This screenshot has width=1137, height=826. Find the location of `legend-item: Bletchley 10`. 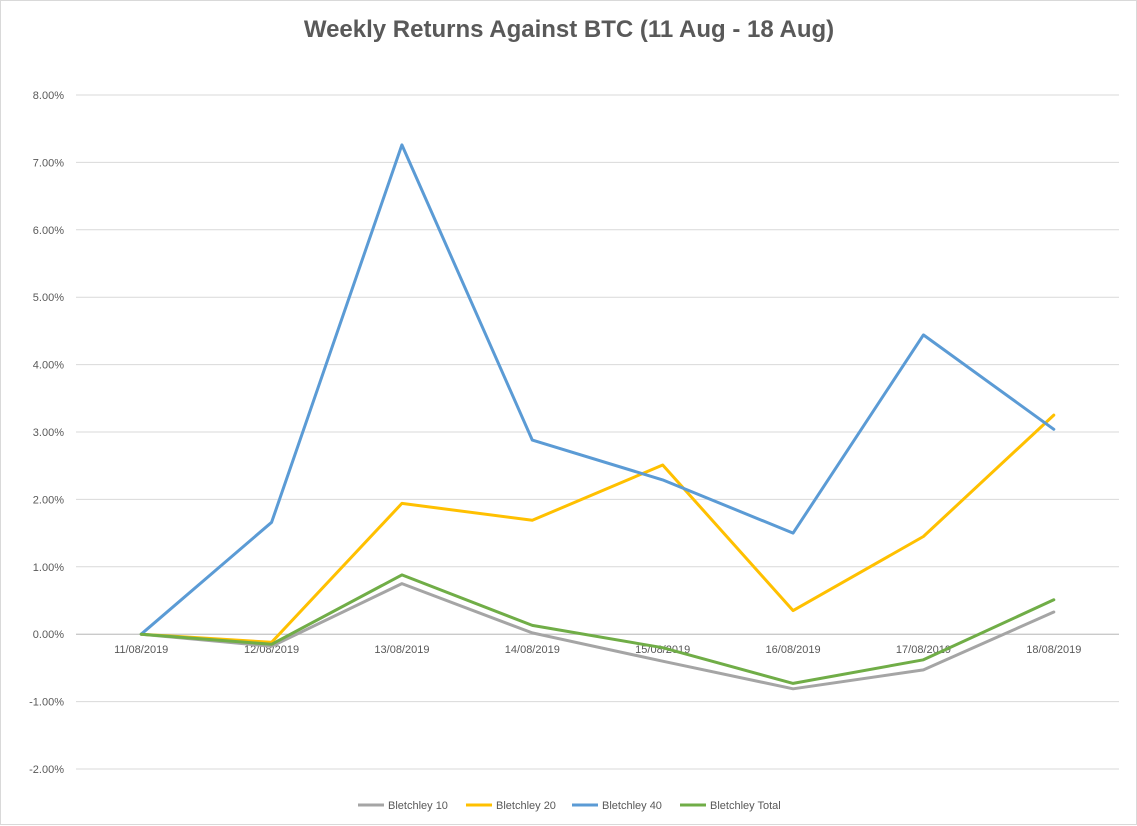

legend-item: Bletchley 10 is located at coordinates (403, 806).